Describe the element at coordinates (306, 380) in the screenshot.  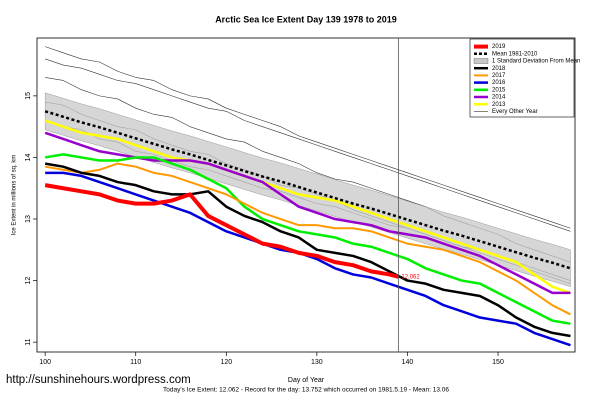
I see `x-axis-label: Day of Year` at that location.